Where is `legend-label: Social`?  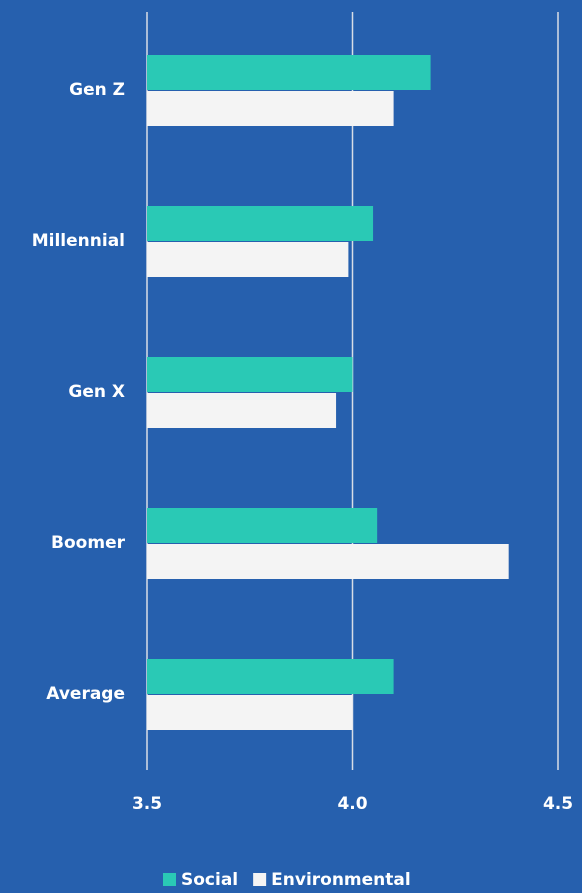 legend-label: Social is located at coordinates (209, 880).